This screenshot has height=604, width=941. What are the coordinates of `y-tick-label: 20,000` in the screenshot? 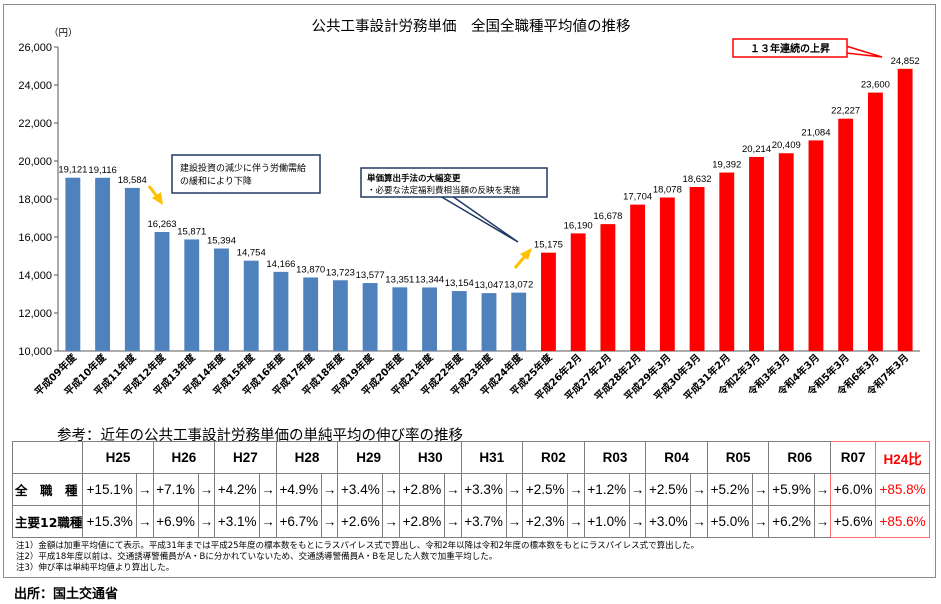 It's located at (35, 162).